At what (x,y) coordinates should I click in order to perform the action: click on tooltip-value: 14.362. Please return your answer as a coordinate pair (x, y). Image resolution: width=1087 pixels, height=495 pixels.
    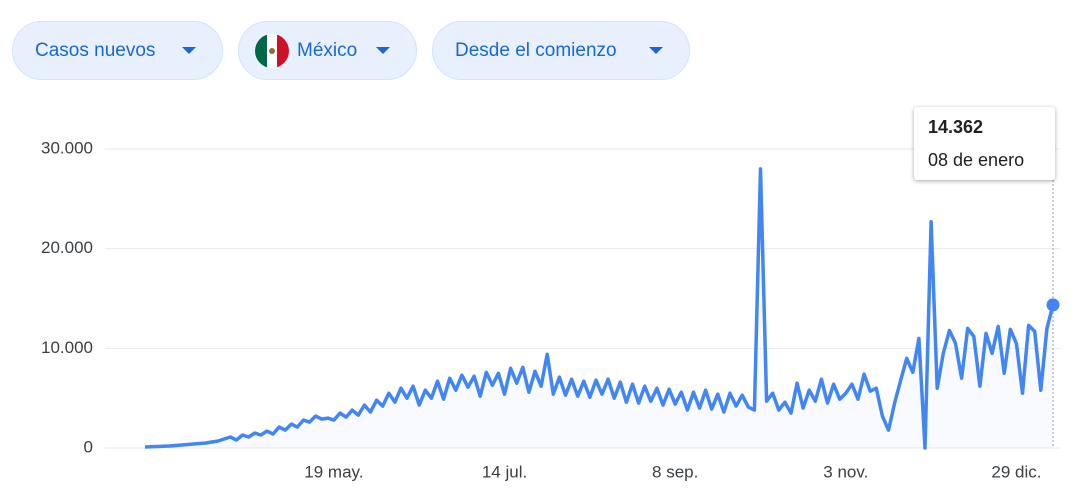
    Looking at the image, I should click on (956, 127).